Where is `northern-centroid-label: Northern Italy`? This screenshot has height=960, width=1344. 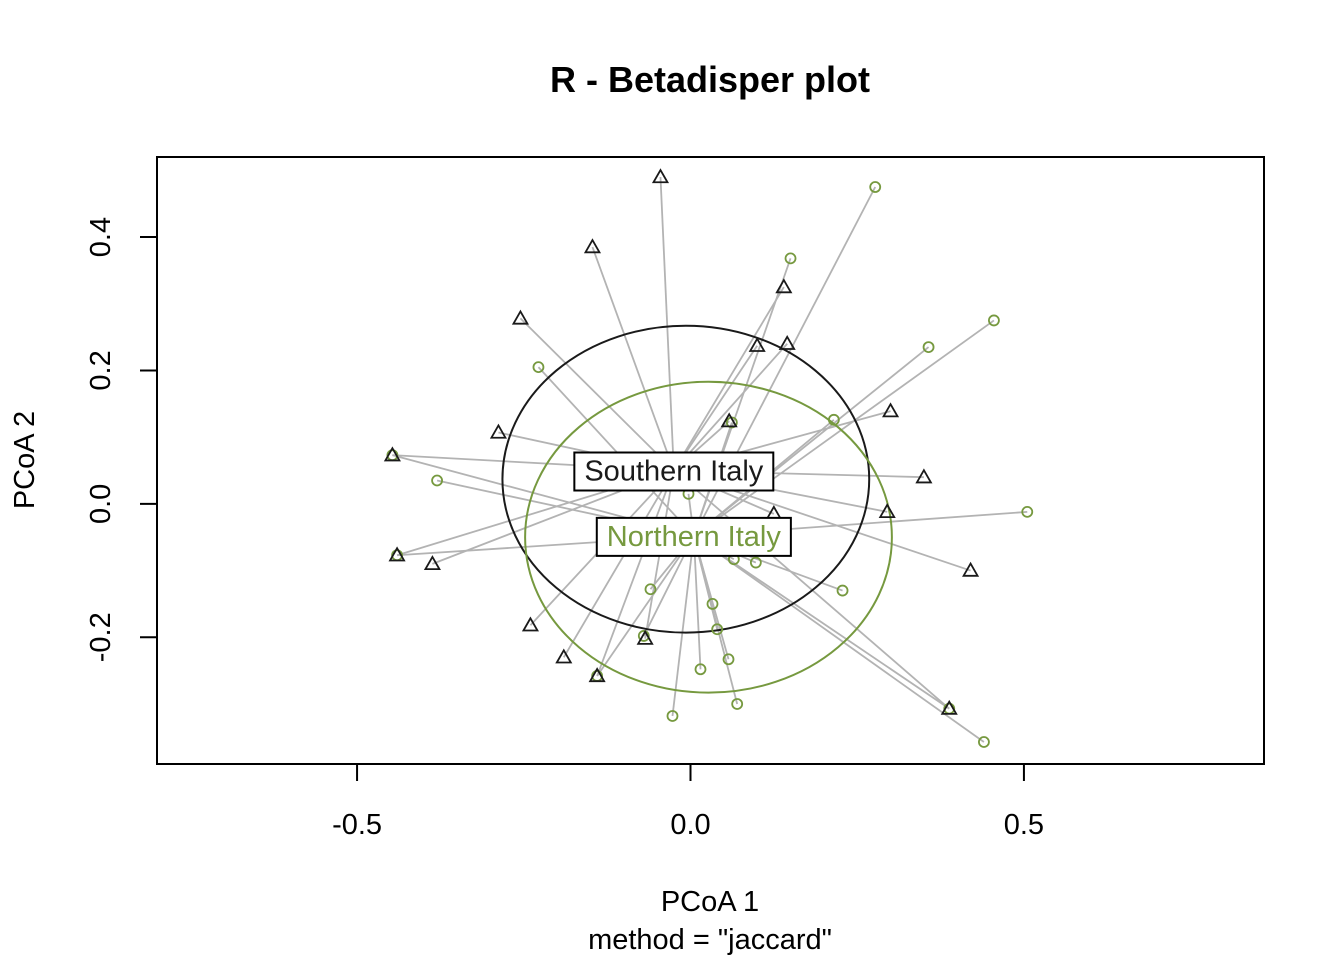 northern-centroid-label: Northern Italy is located at coordinates (694, 537).